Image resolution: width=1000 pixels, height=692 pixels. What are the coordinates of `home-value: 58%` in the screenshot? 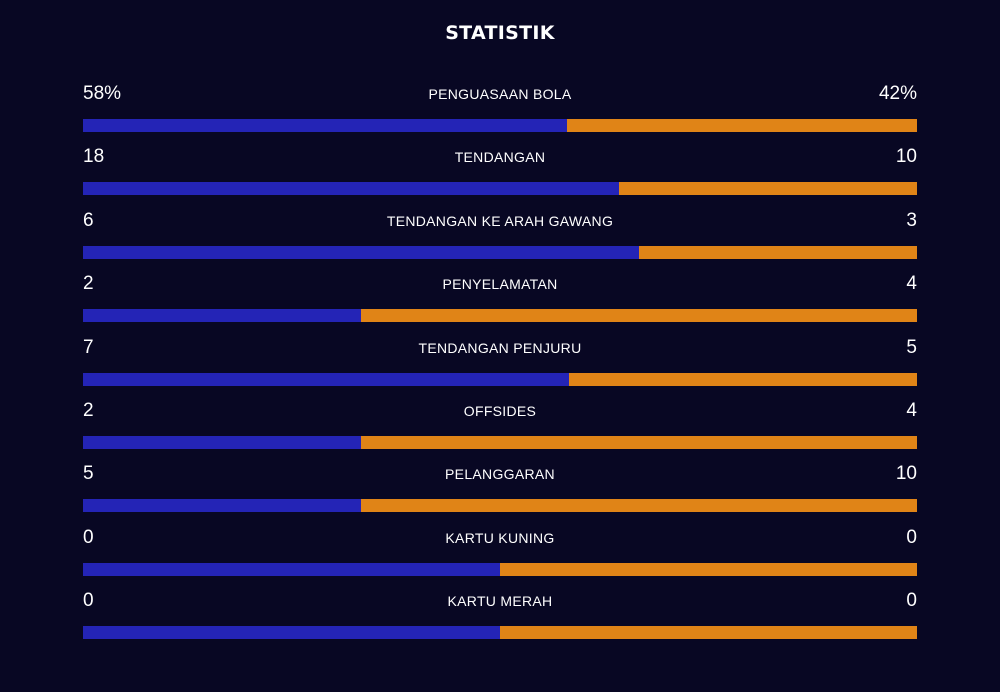 It's located at (102, 93).